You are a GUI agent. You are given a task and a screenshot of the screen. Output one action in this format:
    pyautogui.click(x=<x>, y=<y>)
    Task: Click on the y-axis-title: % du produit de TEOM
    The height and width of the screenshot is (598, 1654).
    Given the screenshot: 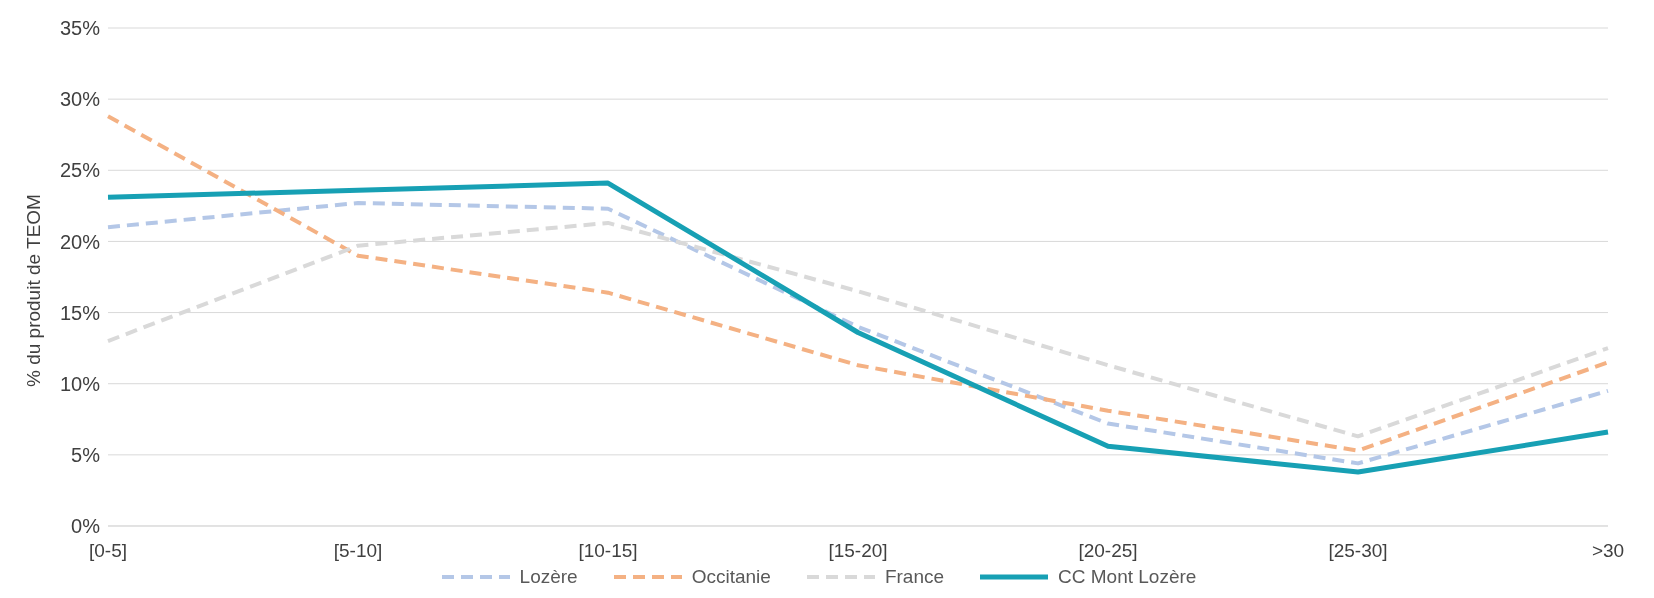 What is the action you would take?
    pyautogui.click(x=33, y=290)
    